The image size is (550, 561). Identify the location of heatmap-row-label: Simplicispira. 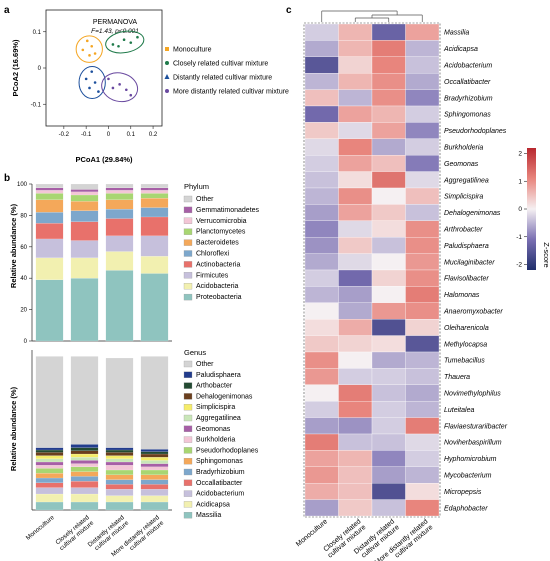
(463, 197).